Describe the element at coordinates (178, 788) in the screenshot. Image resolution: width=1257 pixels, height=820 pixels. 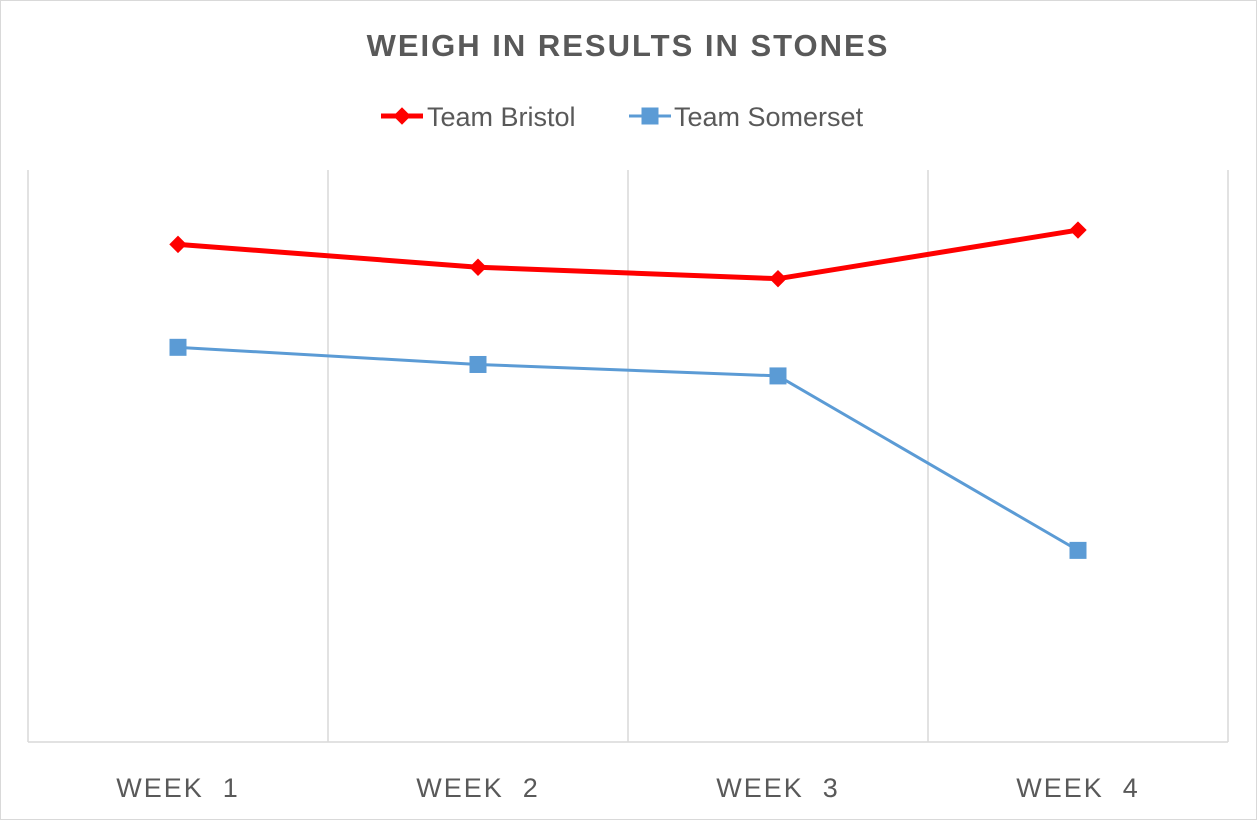
I see `x-tick-label-1: WEEK 1` at that location.